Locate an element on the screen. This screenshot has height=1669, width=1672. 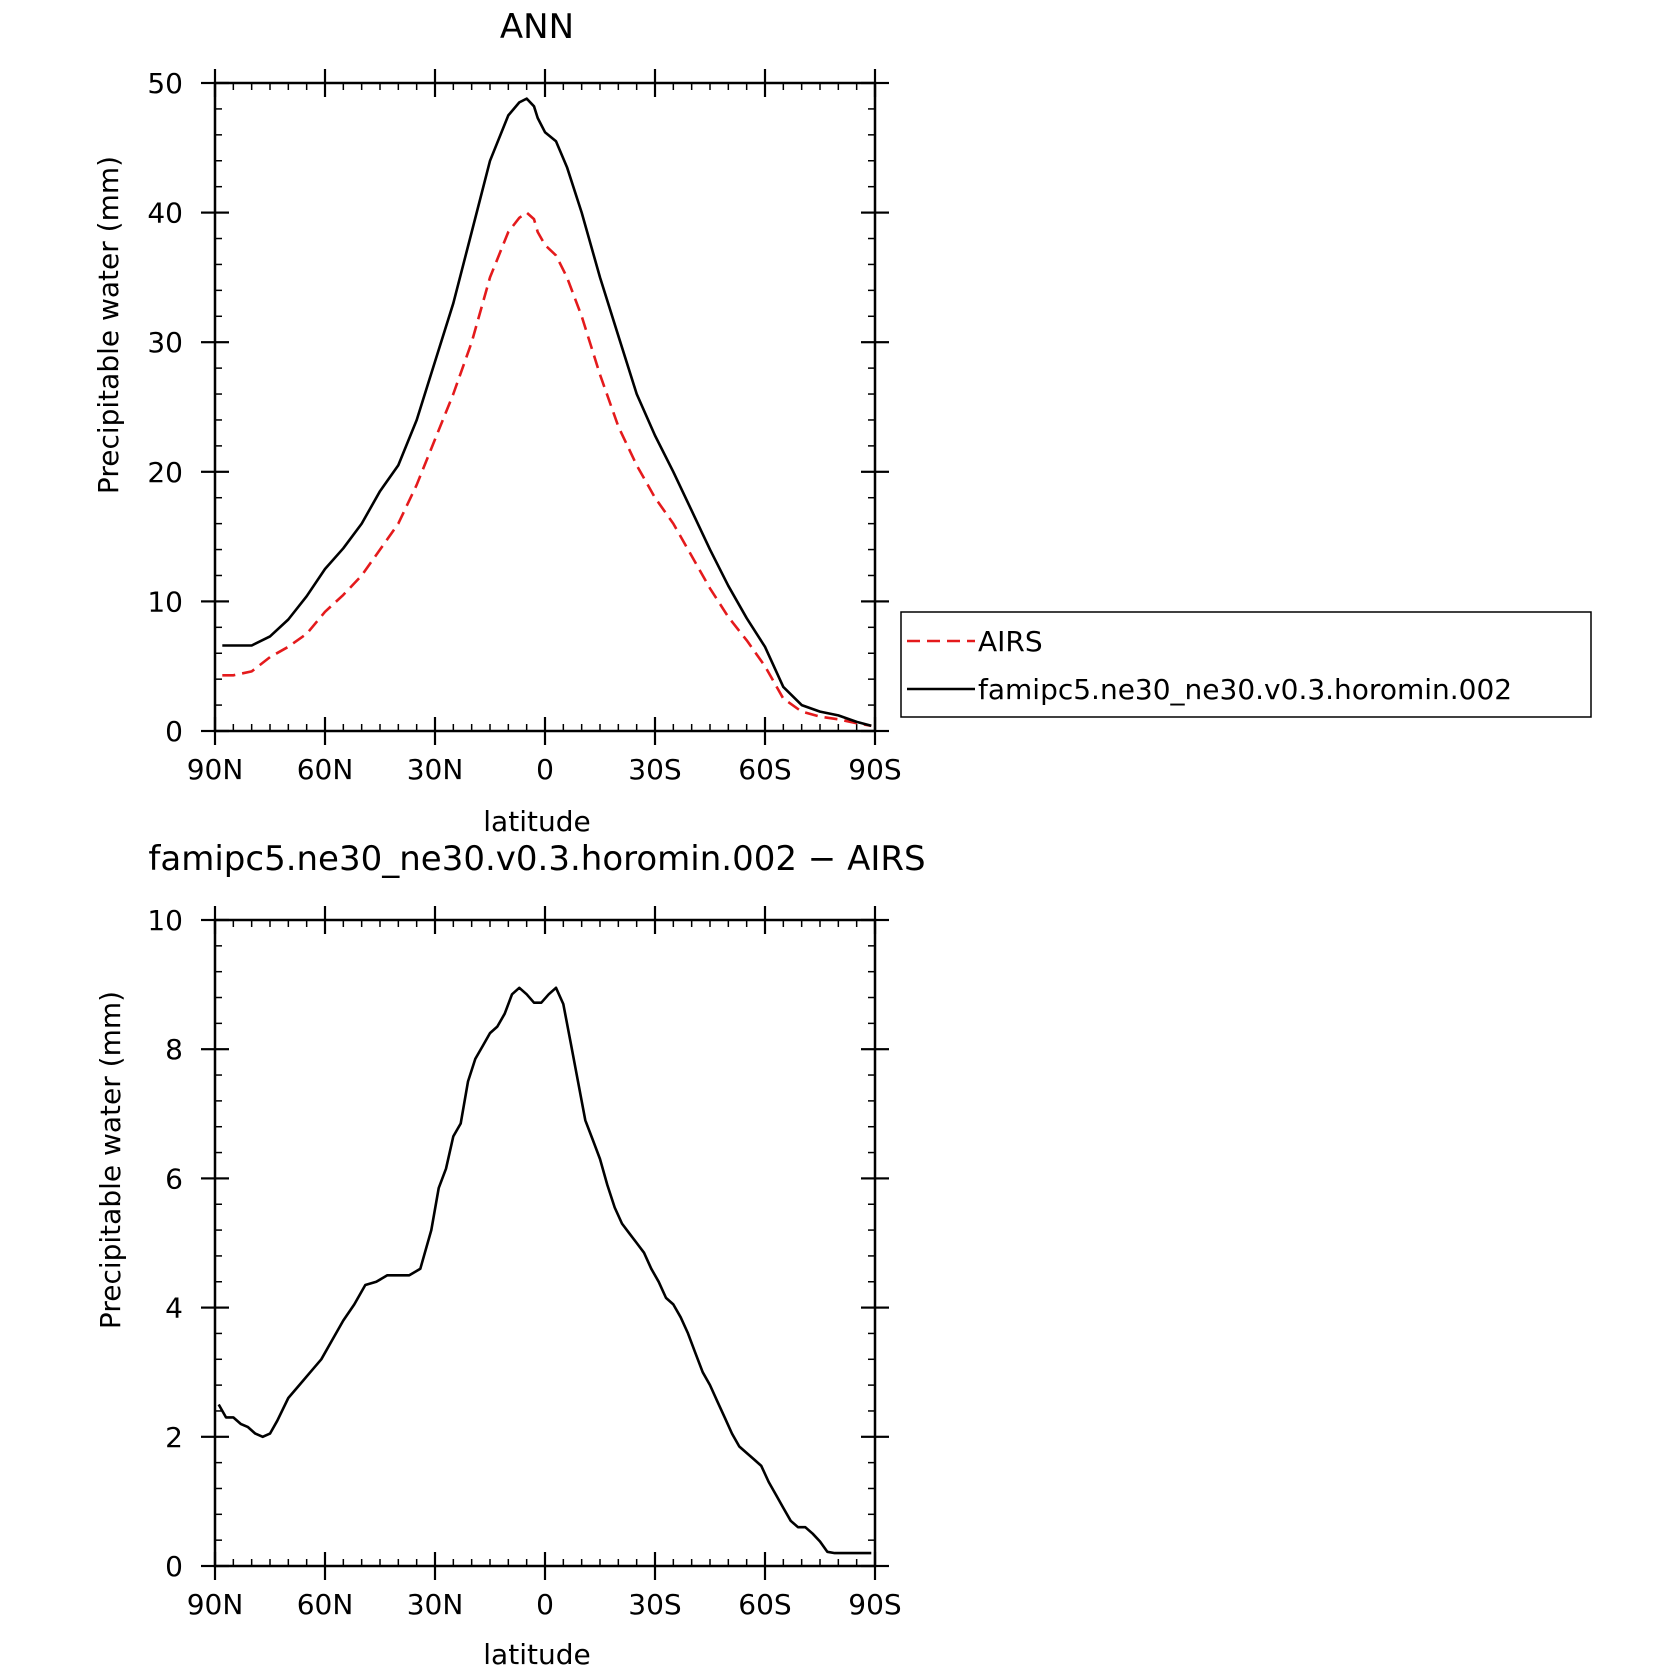
y-tick-label: 50 is located at coordinates (165, 83).